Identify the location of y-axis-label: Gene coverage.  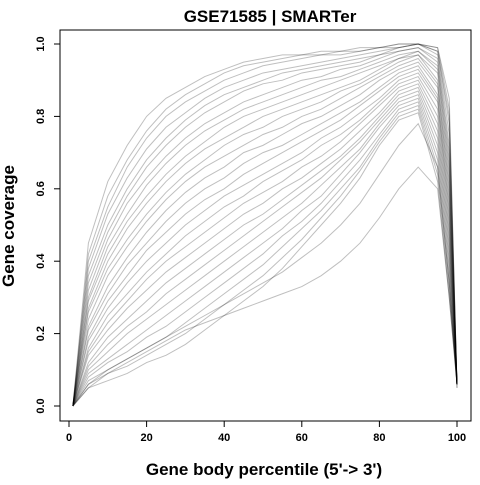
(9, 226).